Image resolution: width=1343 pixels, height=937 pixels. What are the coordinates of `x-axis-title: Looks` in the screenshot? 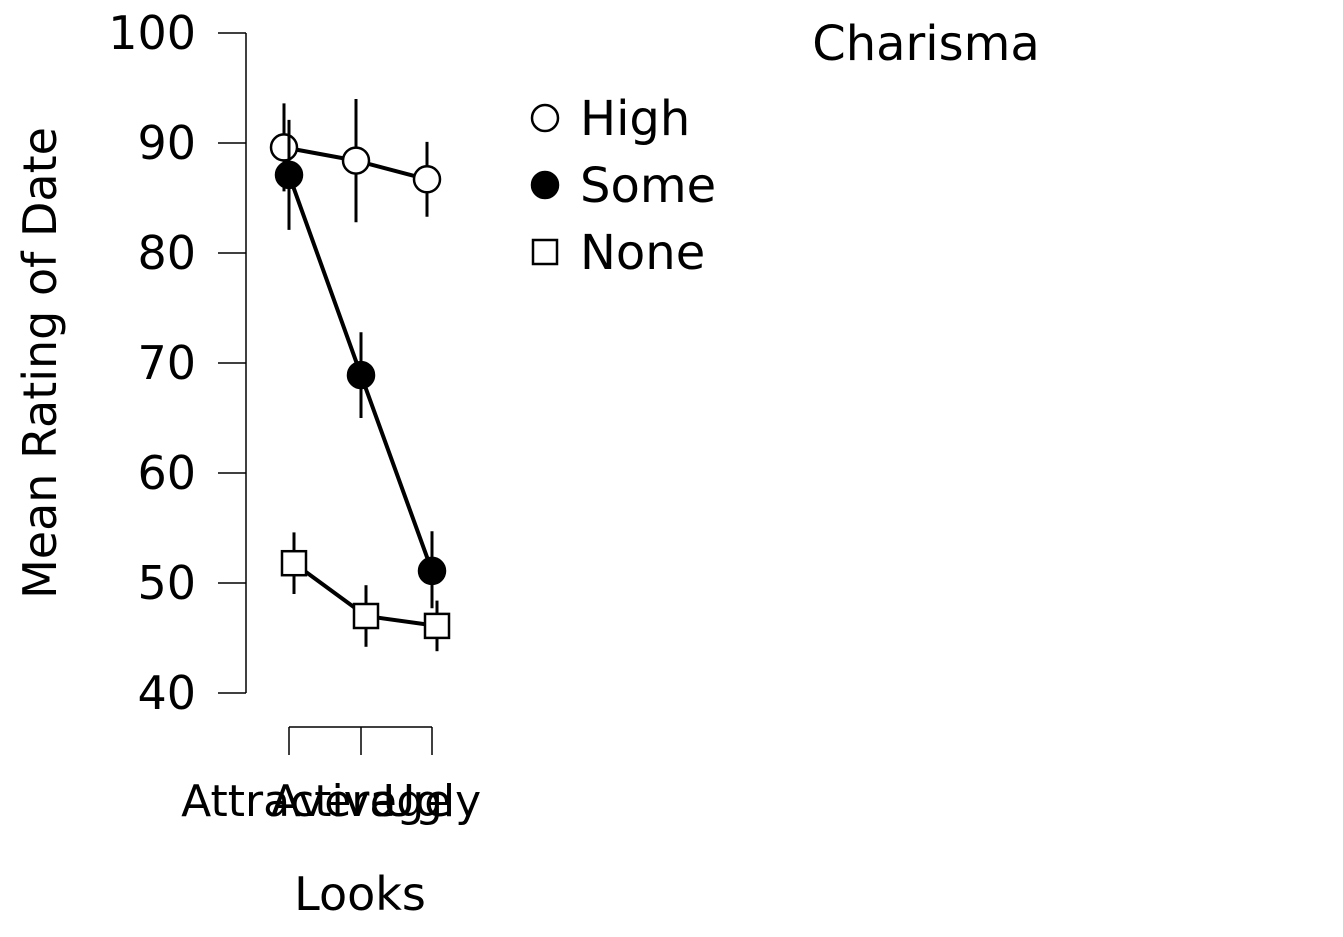 It's located at (360, 894).